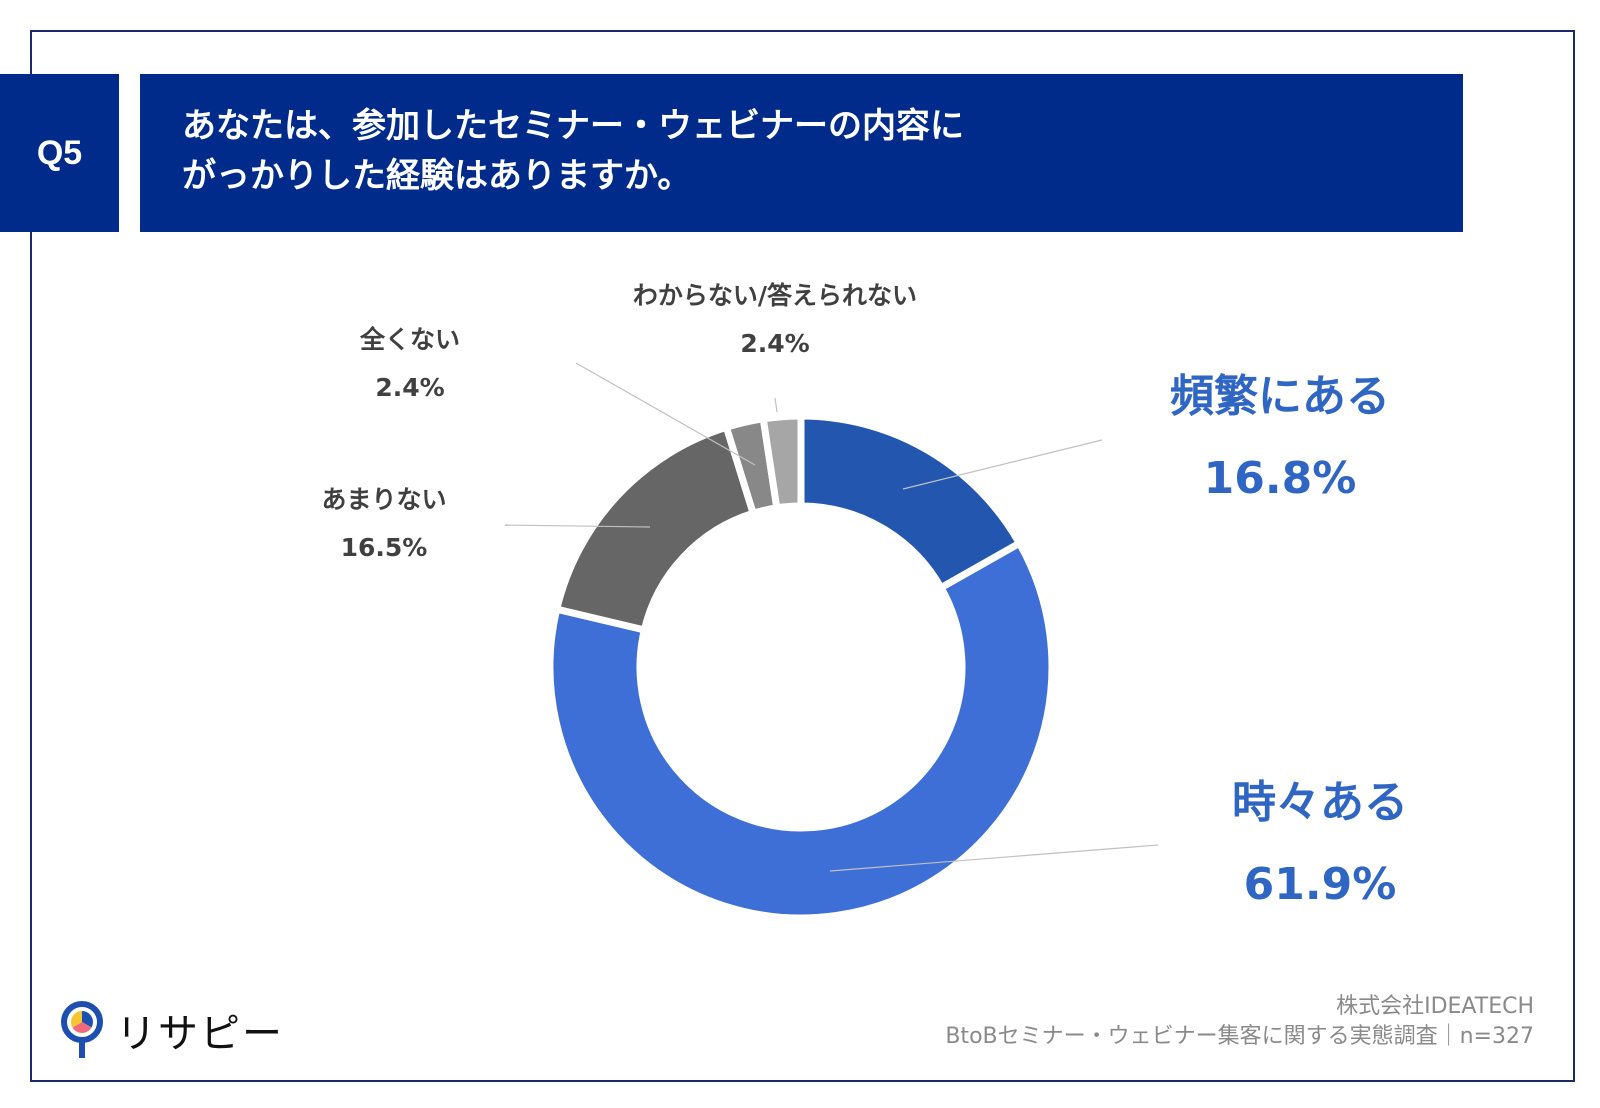 The height and width of the screenshot is (1108, 1600). What do you see at coordinates (1435, 1006) in the screenshot?
I see `company-name: 株式会社IDEATECH` at bounding box center [1435, 1006].